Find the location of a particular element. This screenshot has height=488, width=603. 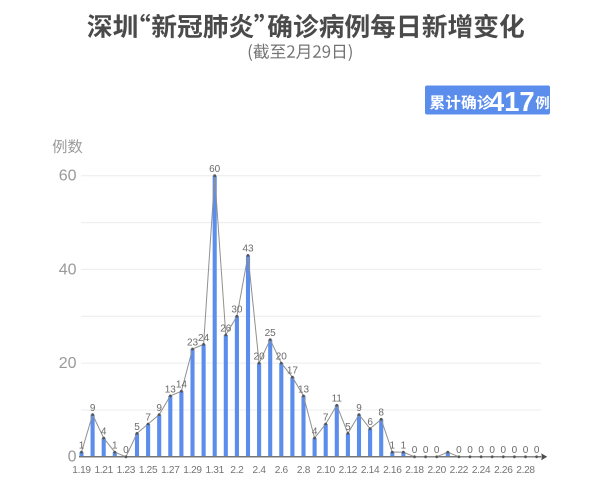

svg-text: 2.6 is located at coordinates (282, 470).